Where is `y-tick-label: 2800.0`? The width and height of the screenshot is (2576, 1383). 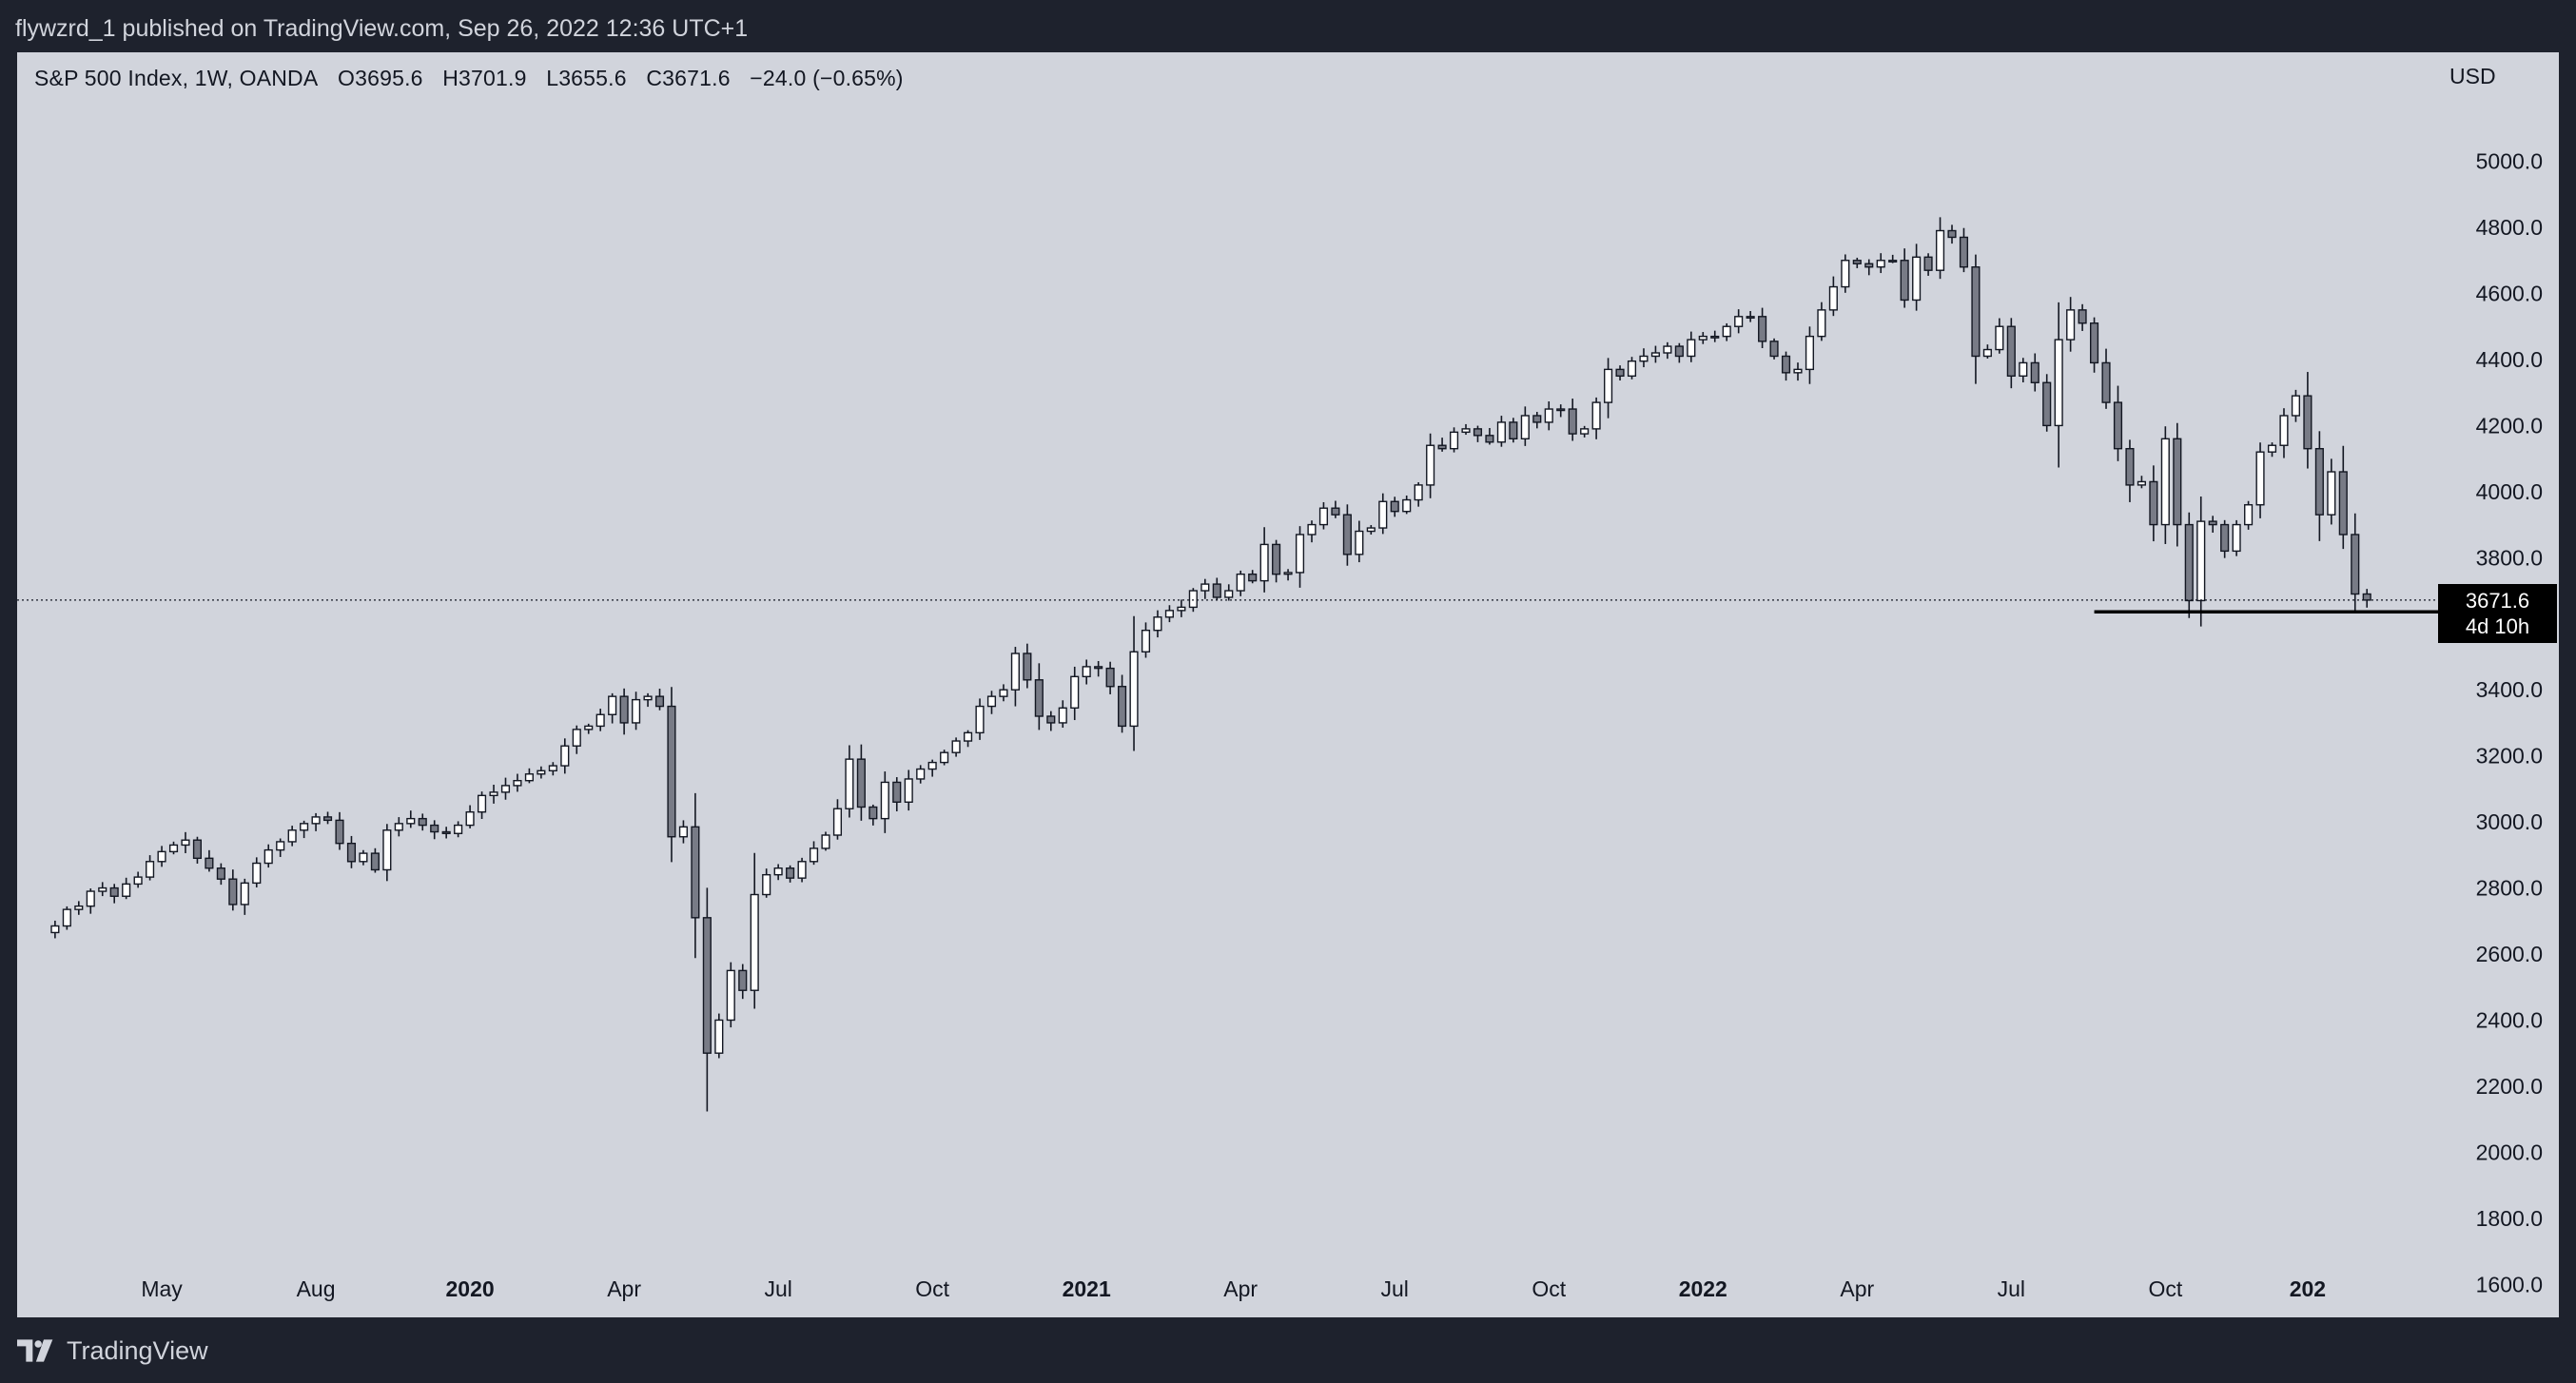 y-tick-label: 2800.0 is located at coordinates (2510, 888).